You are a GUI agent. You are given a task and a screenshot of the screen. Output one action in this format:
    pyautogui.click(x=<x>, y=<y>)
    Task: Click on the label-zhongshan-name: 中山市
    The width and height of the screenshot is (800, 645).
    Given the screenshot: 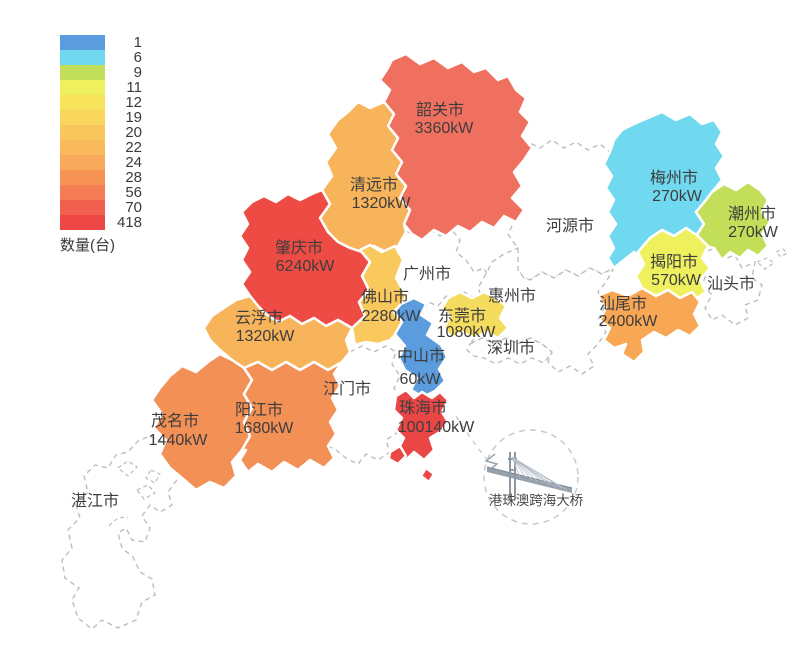 What is the action you would take?
    pyautogui.click(x=421, y=356)
    